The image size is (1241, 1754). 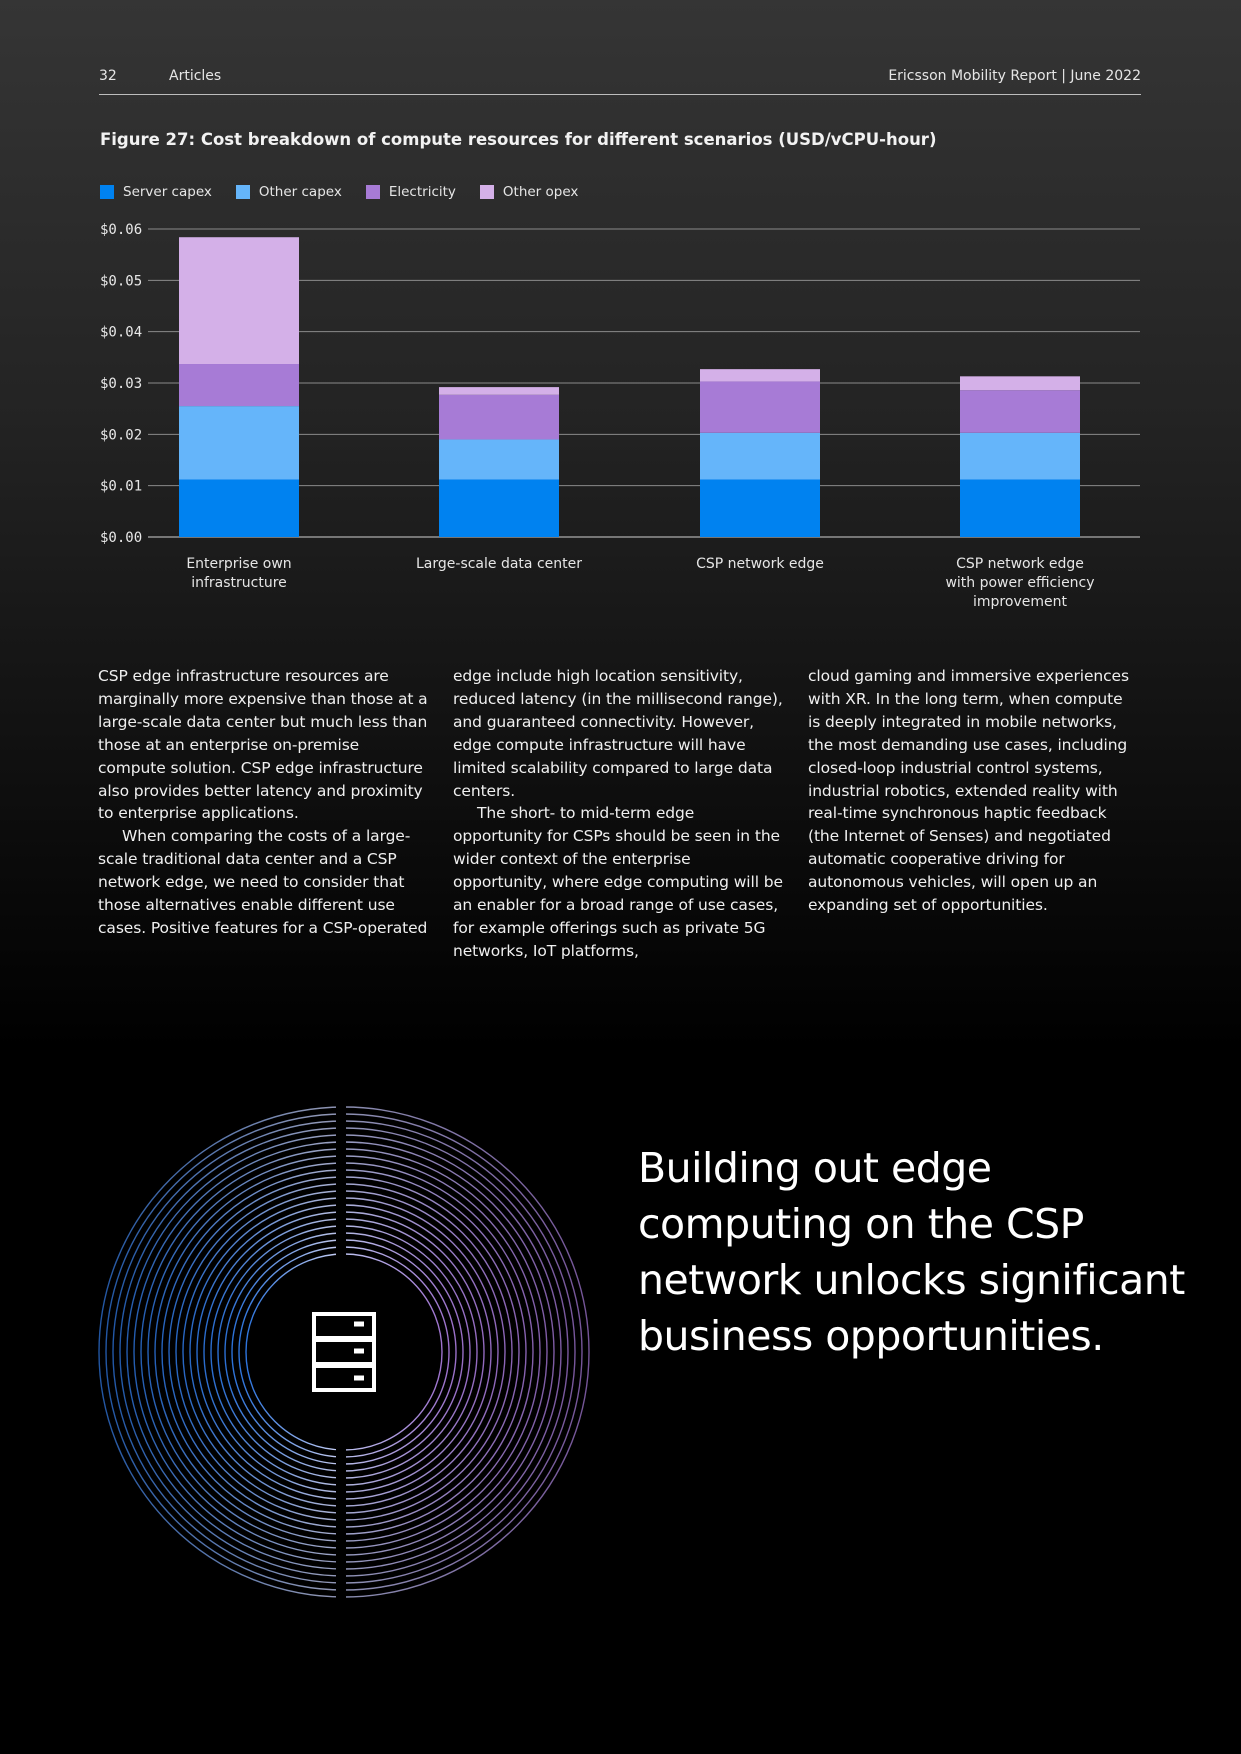 I want to click on legend-label-other-capex: Other capex, so click(x=300, y=192).